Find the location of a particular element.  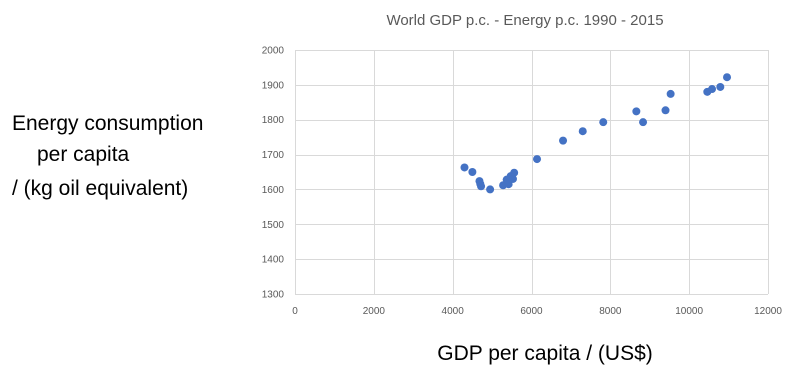

chart-title: World GDP p.c. - Energy p.c. 1990 - 2015 is located at coordinates (524, 20).